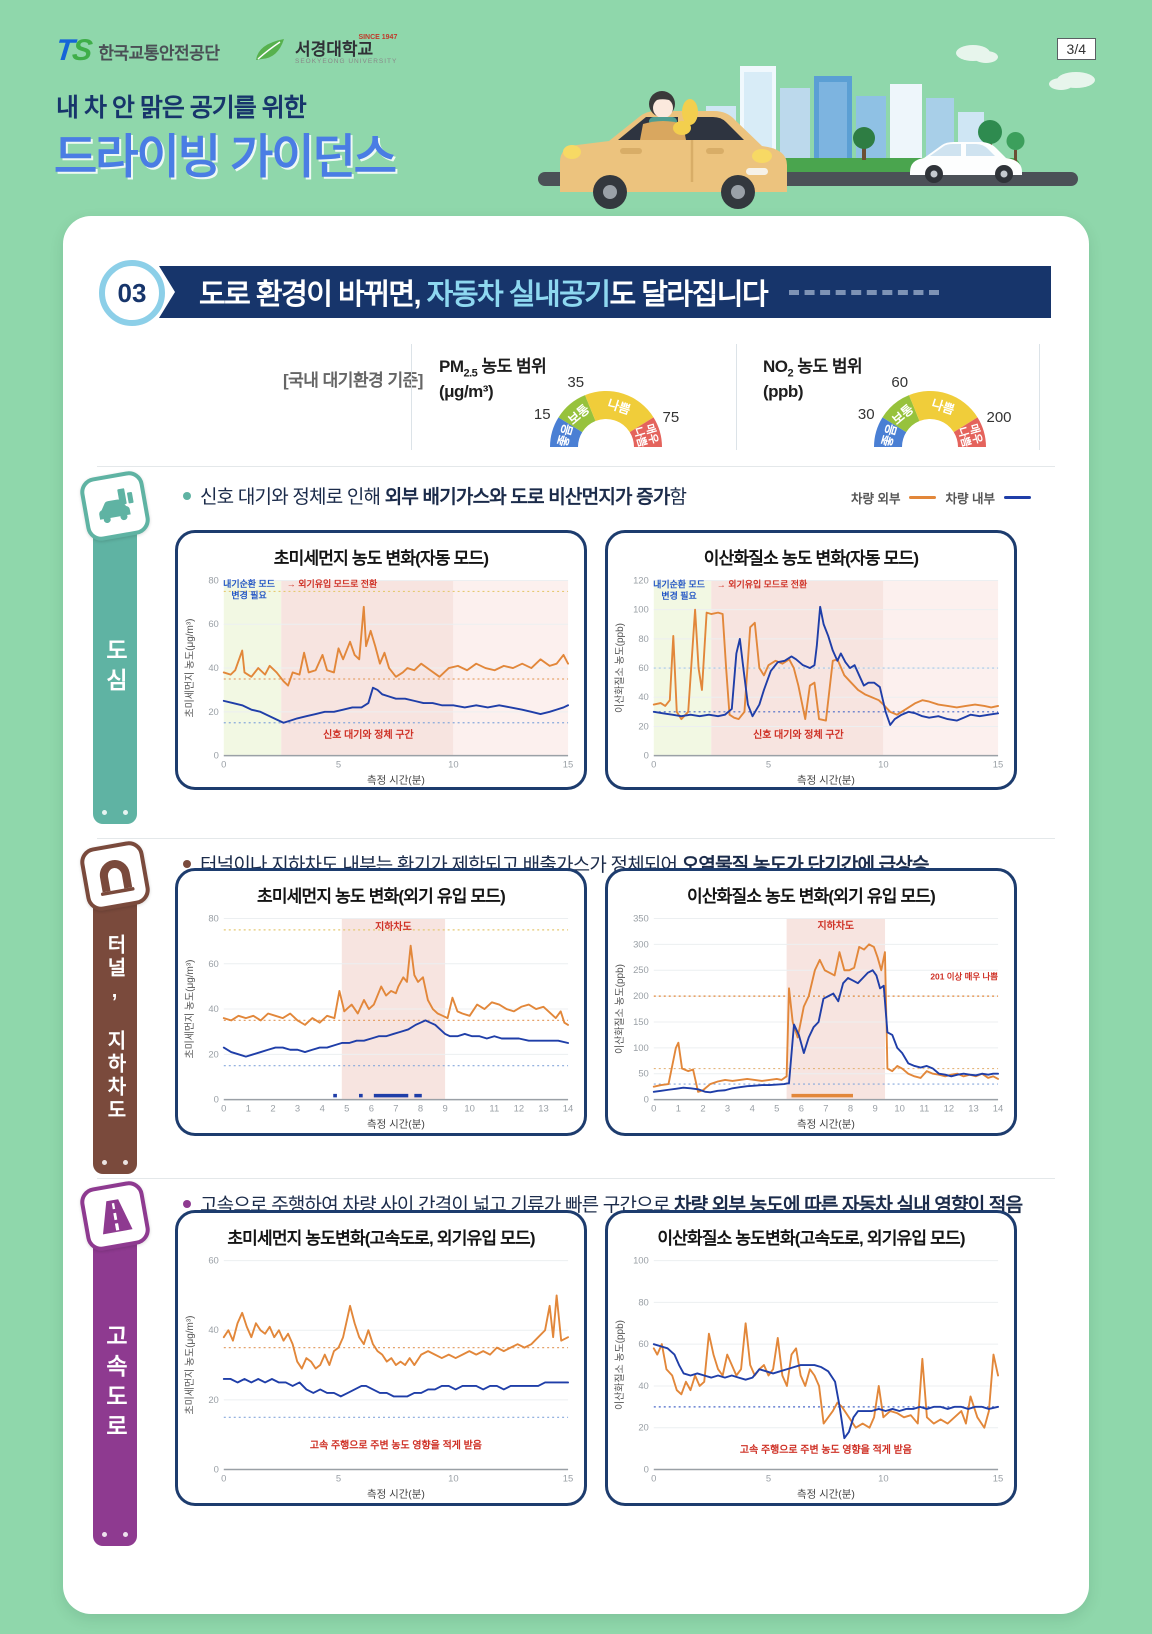  Describe the element at coordinates (334, 50) in the screenshot. I see `seokyeong-name: 서경대학교` at that location.